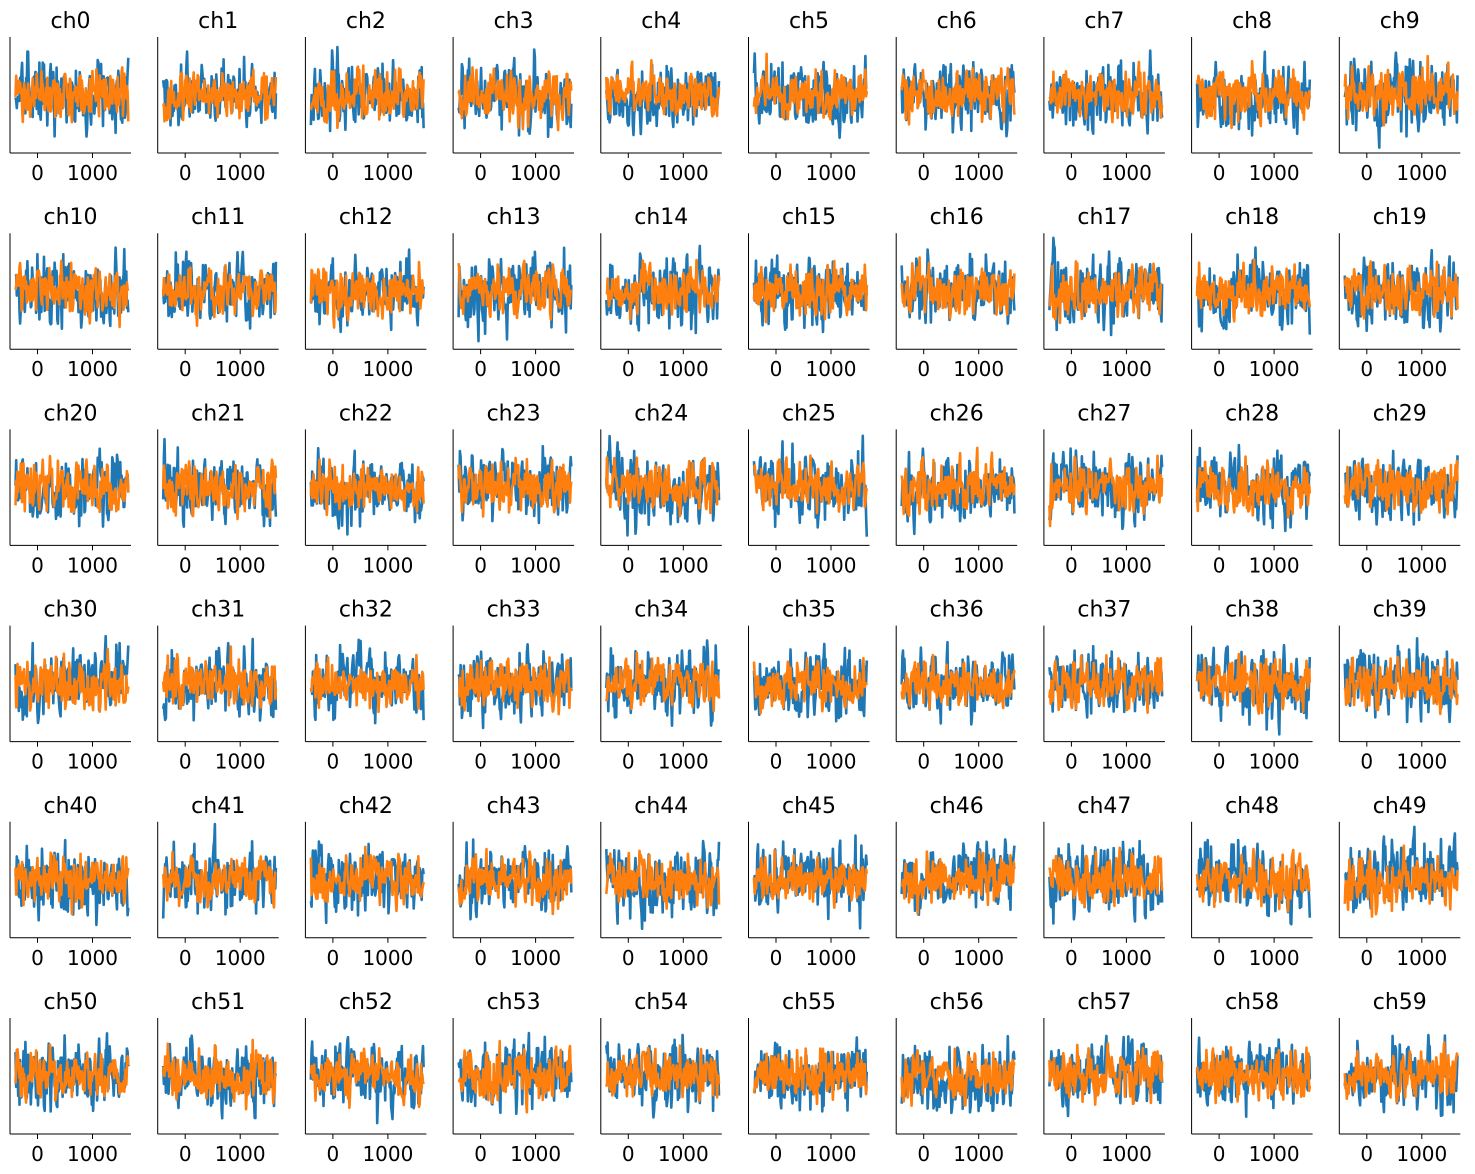 This screenshot has width=1475, height=1174. Describe the element at coordinates (1252, 413) in the screenshot. I see `panel-title: ch28` at that location.